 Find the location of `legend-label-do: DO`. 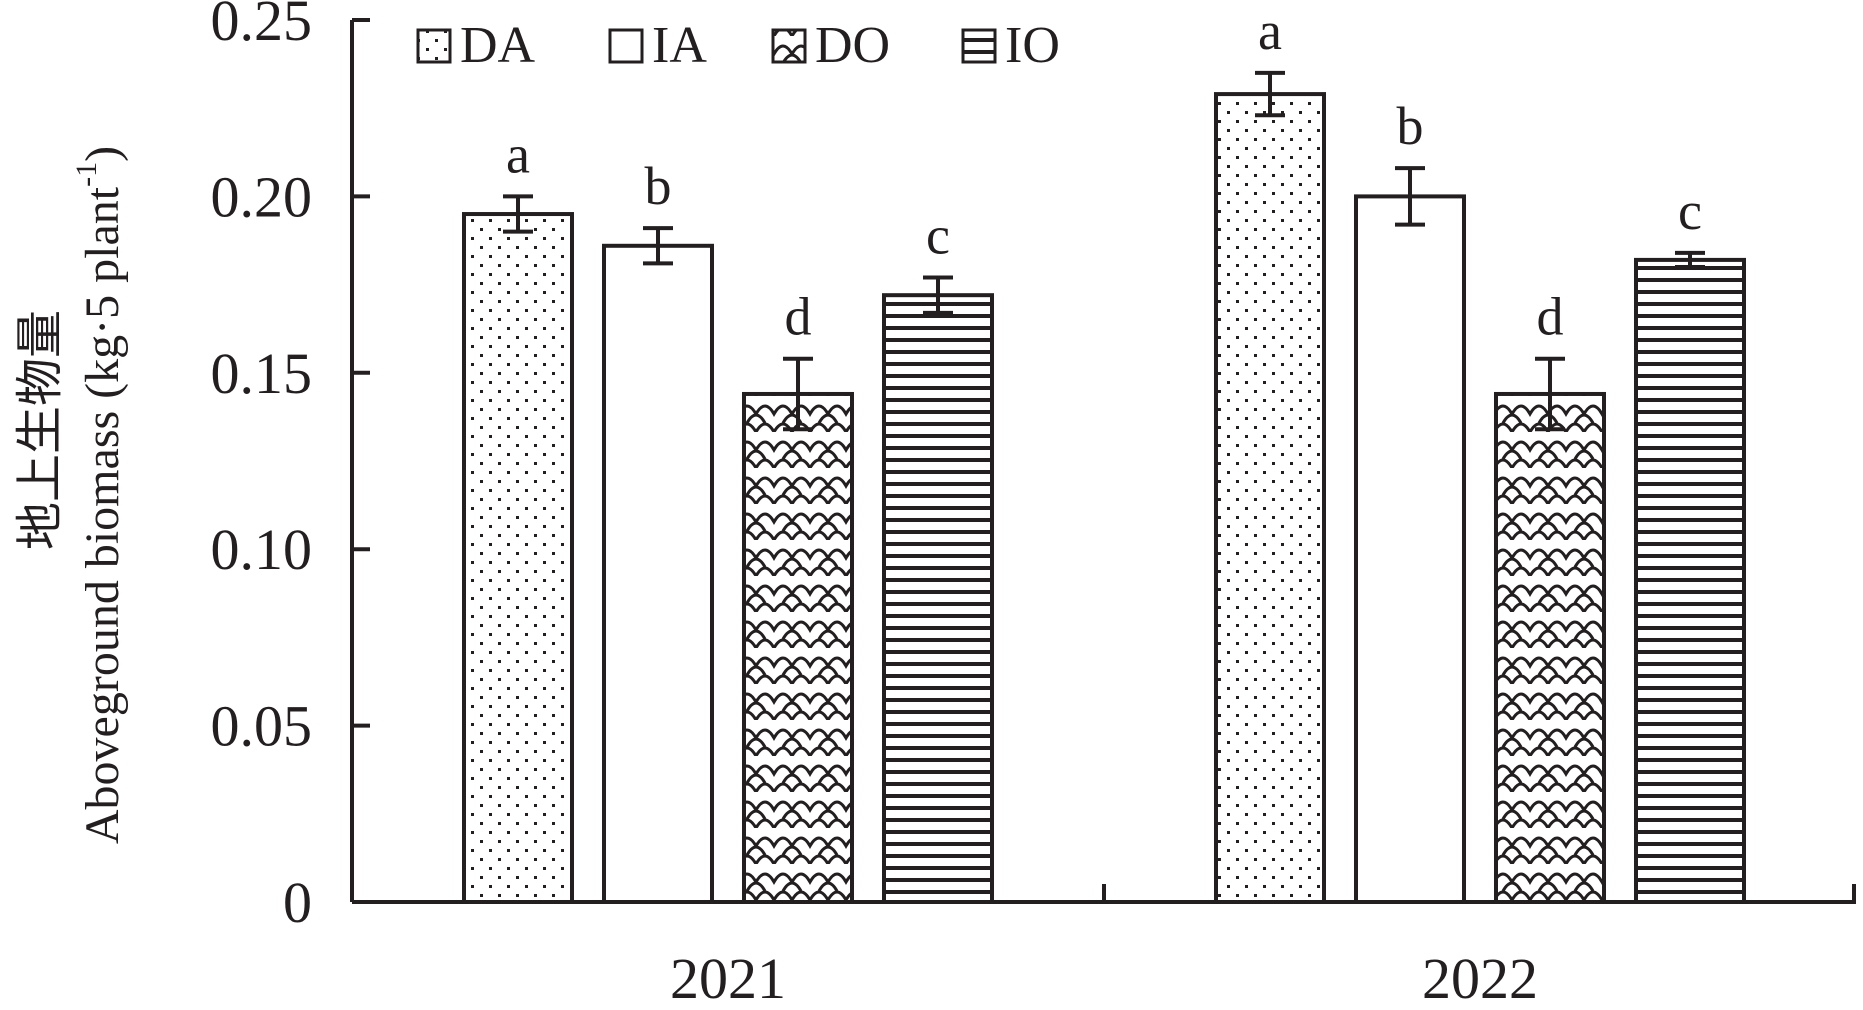

legend-label-do: DO is located at coordinates (852, 45).